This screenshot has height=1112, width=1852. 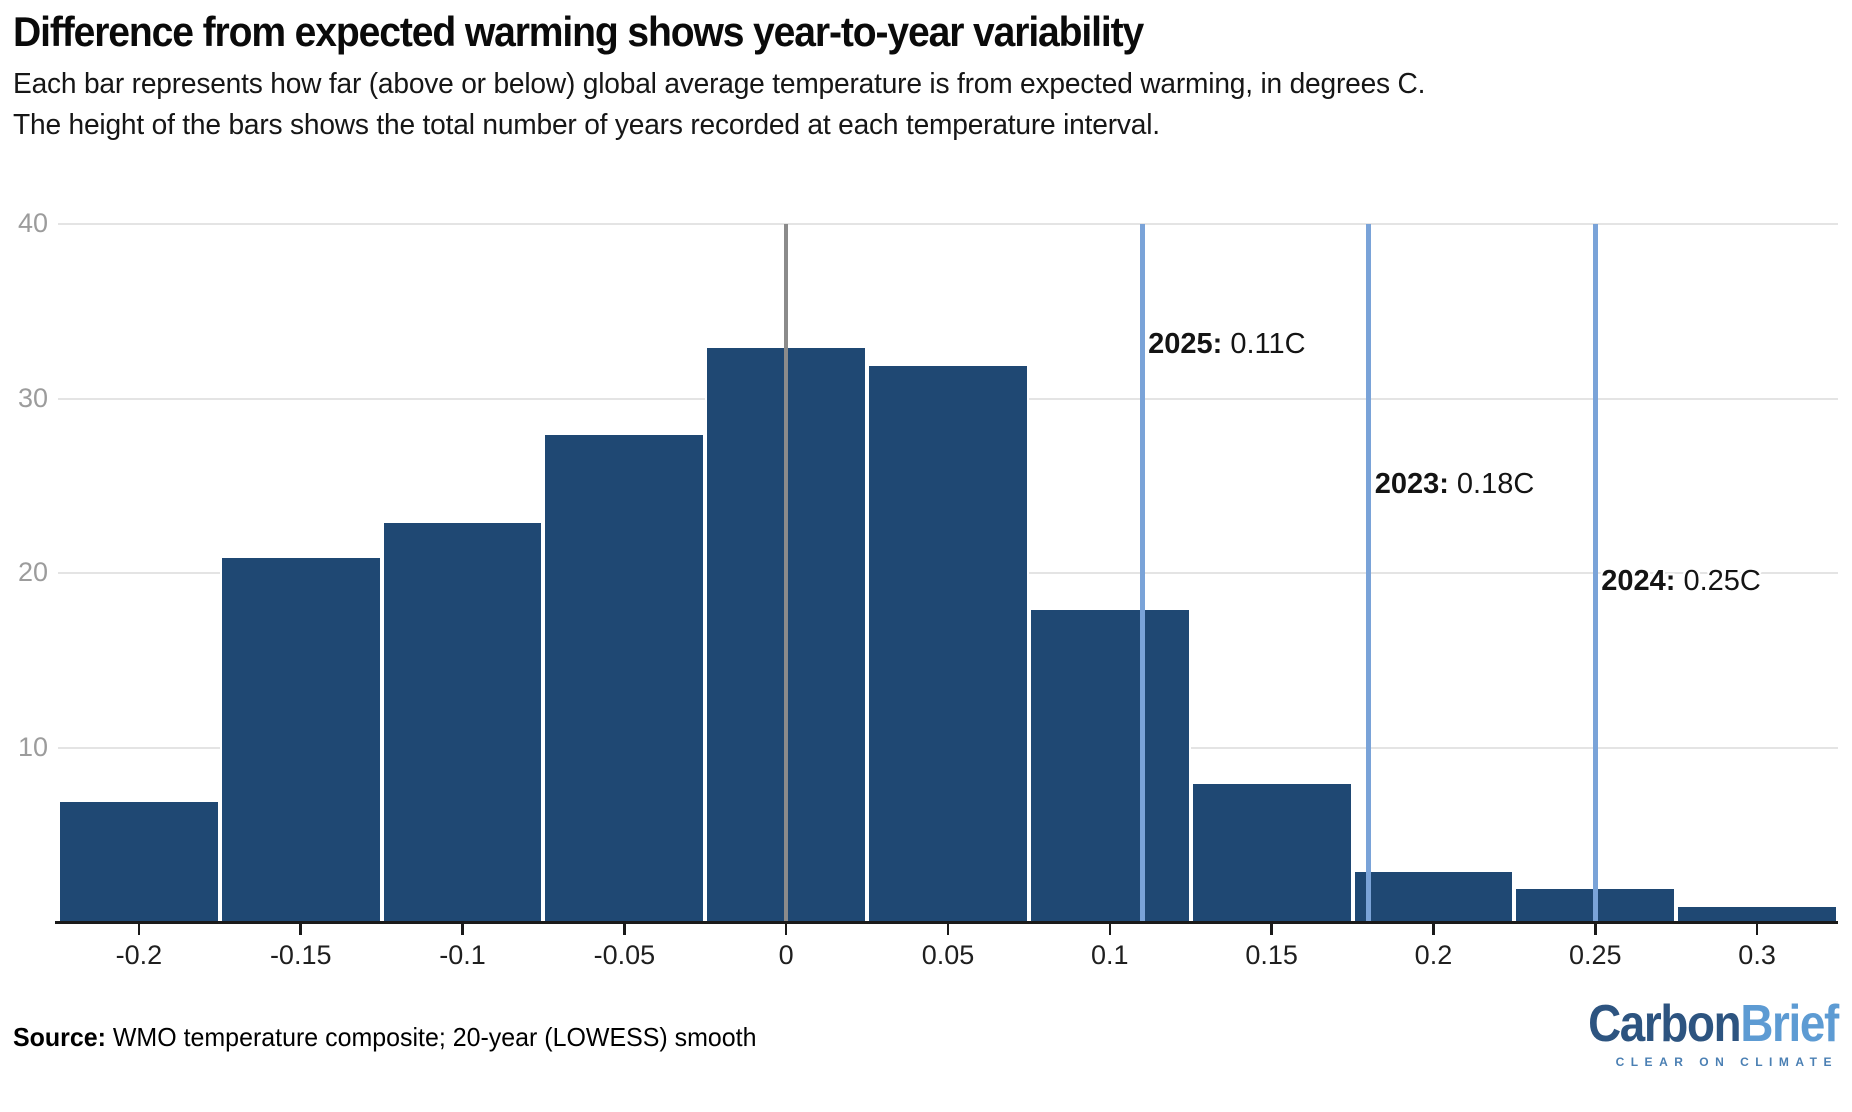 I want to click on y-axis-tick-label: 40, so click(x=32, y=223).